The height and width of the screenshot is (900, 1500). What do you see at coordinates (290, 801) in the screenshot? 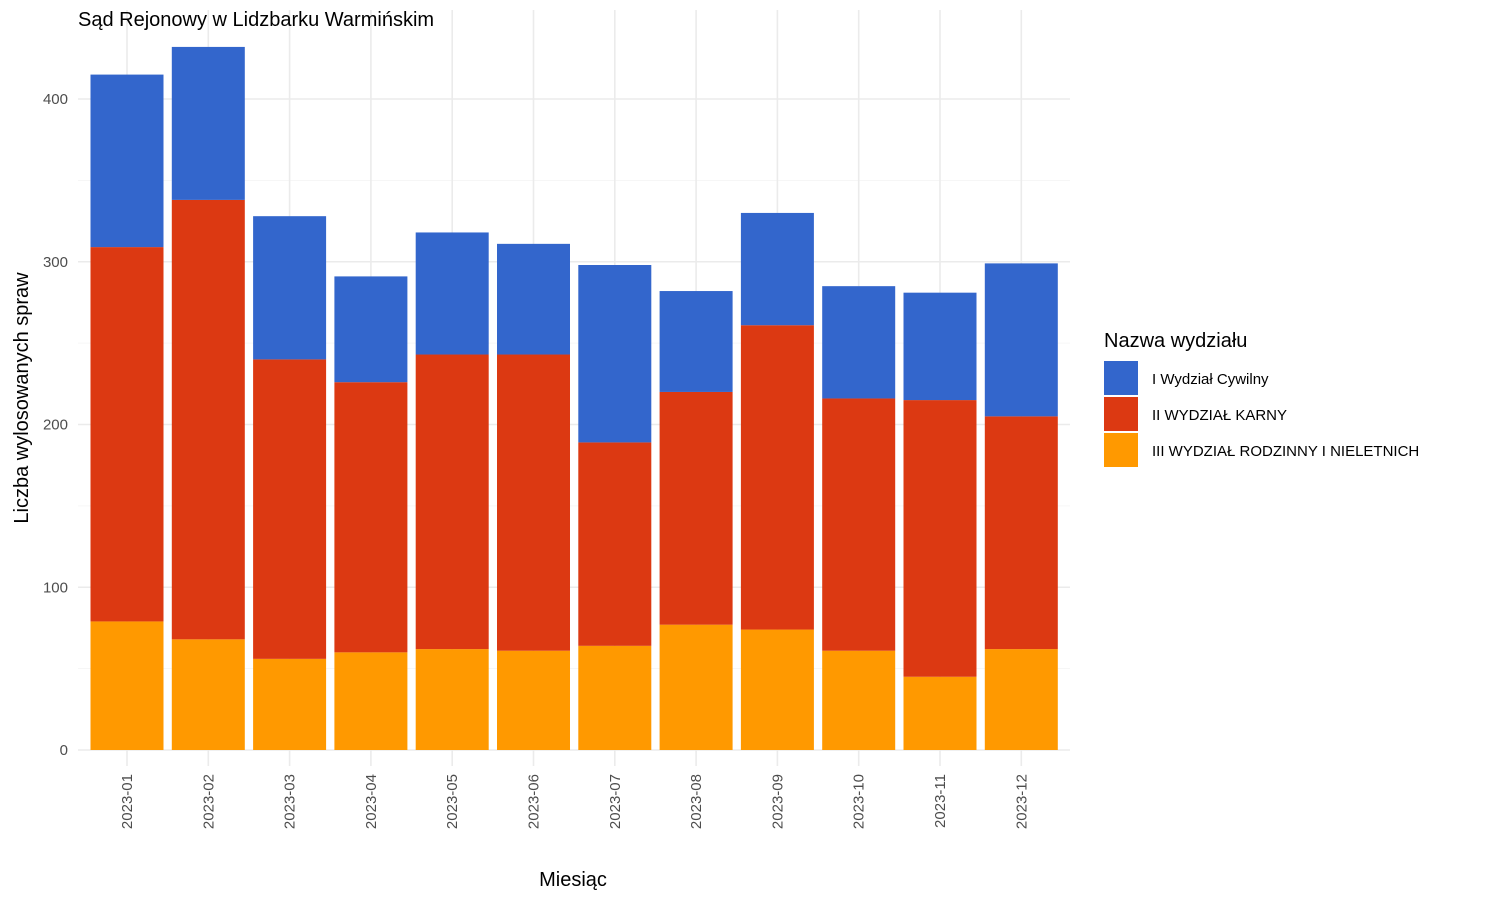
I see `x-tick-label: 2023-03` at bounding box center [290, 801].